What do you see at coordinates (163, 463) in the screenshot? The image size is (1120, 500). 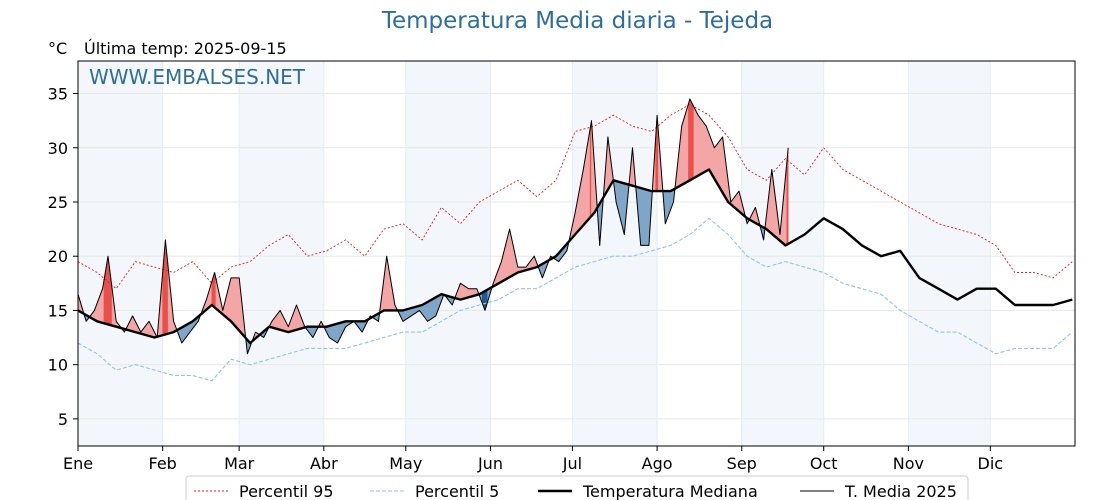 I see `x-tick-label: Feb` at bounding box center [163, 463].